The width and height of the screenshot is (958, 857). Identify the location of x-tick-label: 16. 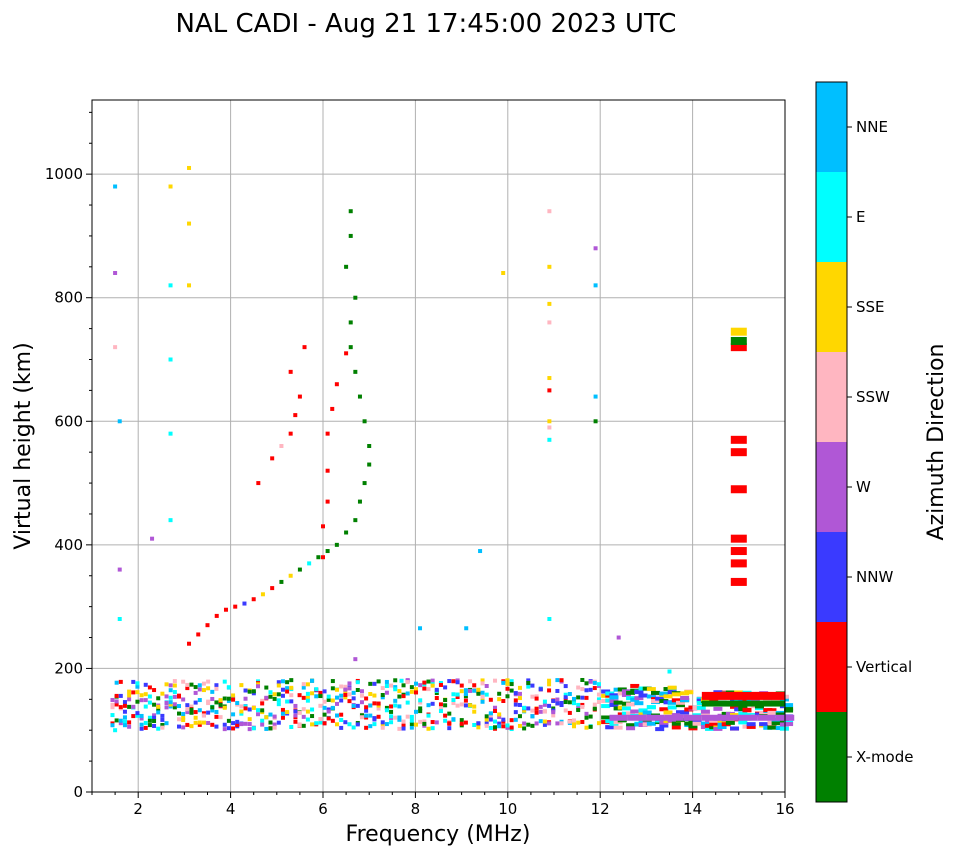
(784, 809).